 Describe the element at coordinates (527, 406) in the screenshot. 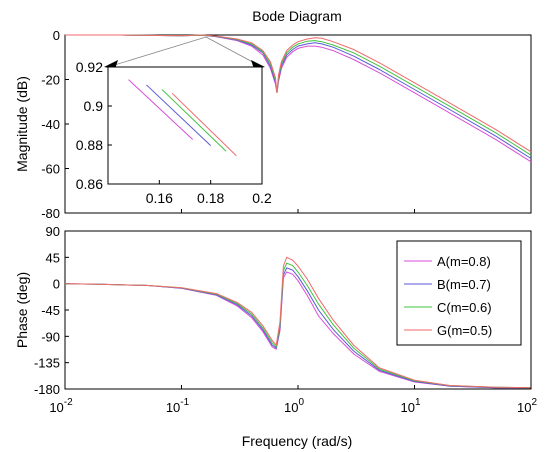

I see `x-tick-label: 10²` at that location.